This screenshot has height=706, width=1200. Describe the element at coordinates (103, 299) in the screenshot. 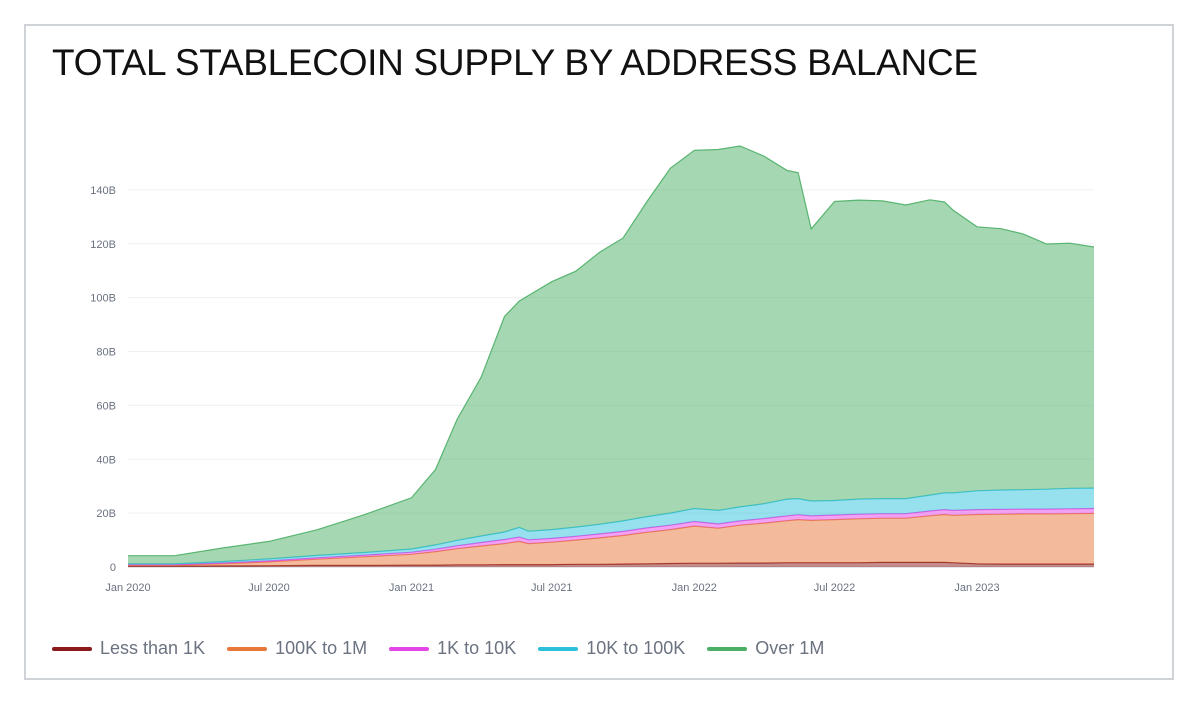

I see `y-tick-label: 100B` at that location.